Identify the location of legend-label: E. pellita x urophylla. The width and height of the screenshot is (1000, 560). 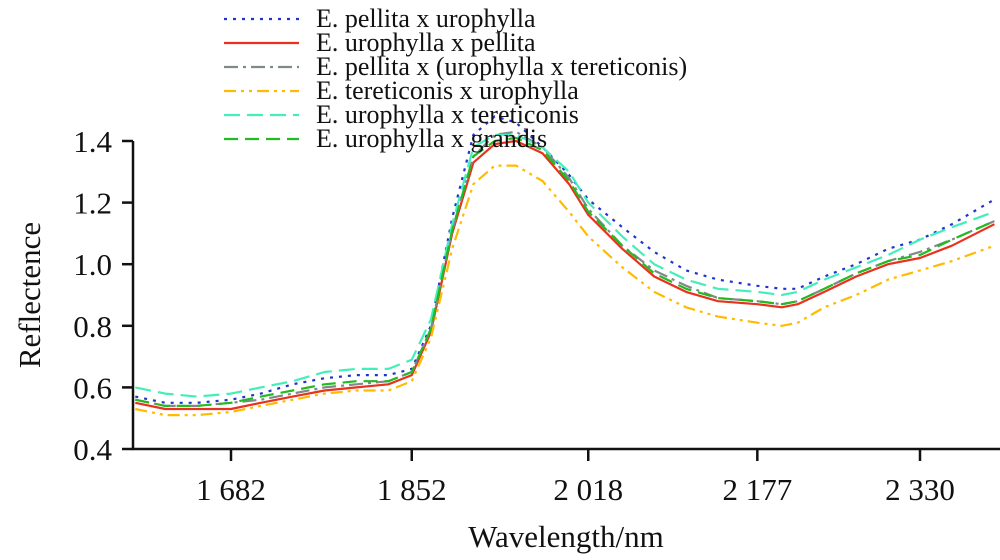
(426, 18).